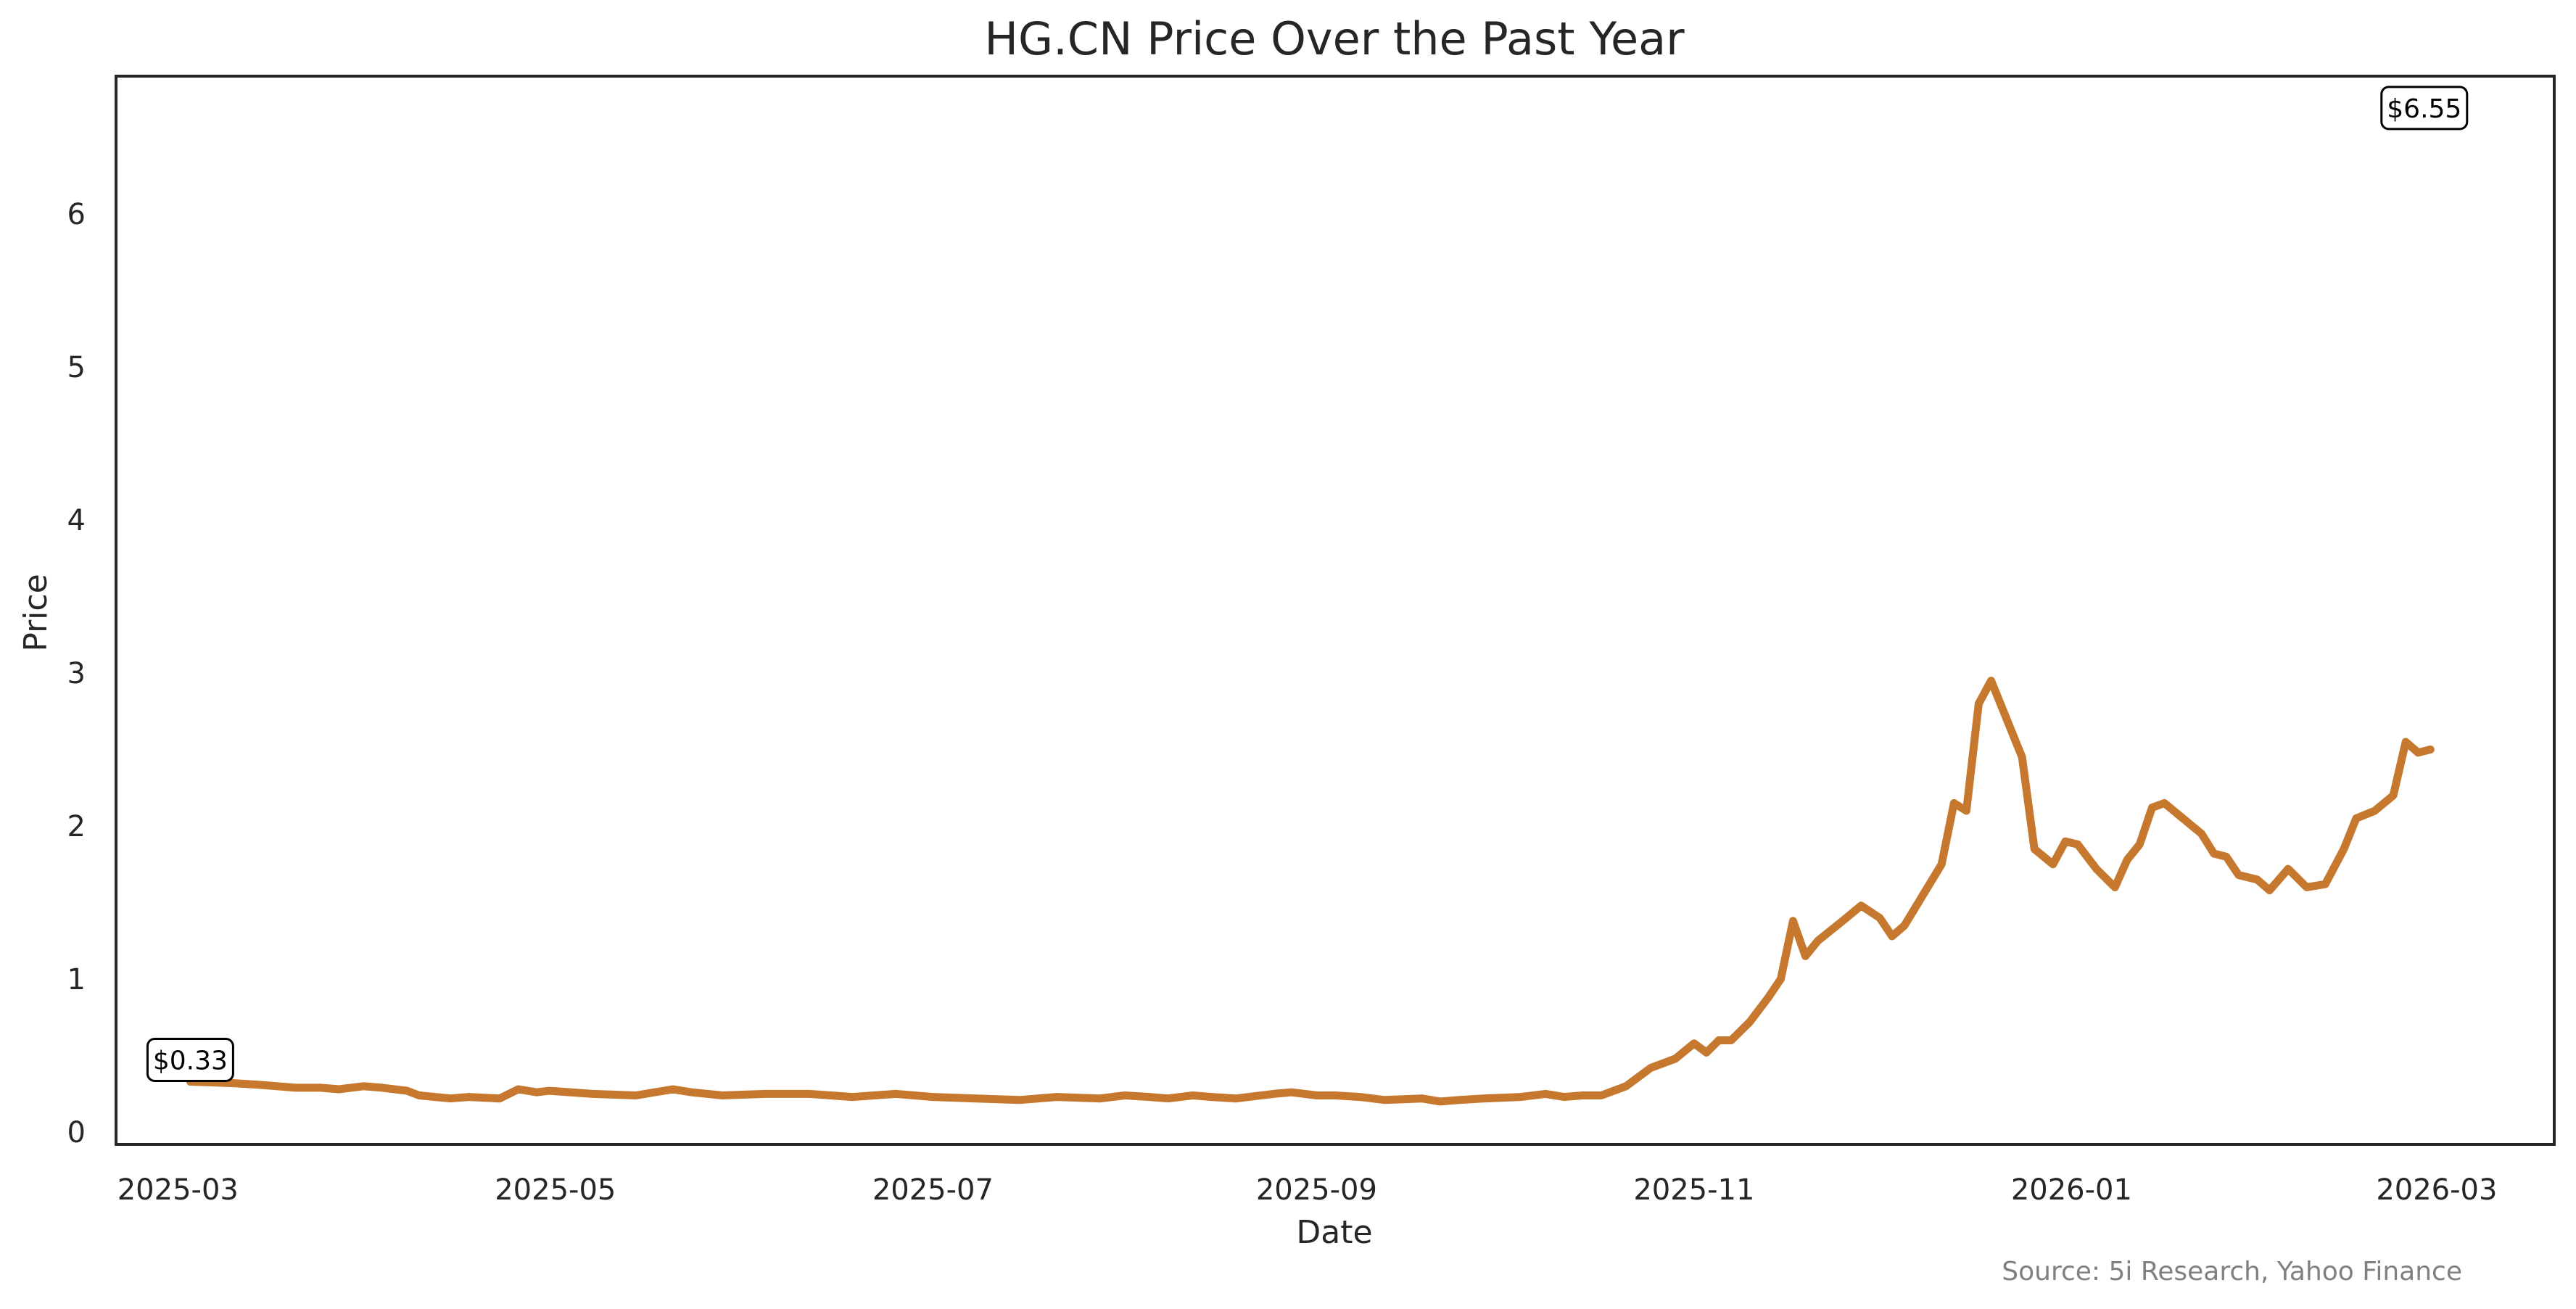 This screenshot has height=1309, width=2576. I want to click on annotation-label: $0.33, so click(190, 1061).